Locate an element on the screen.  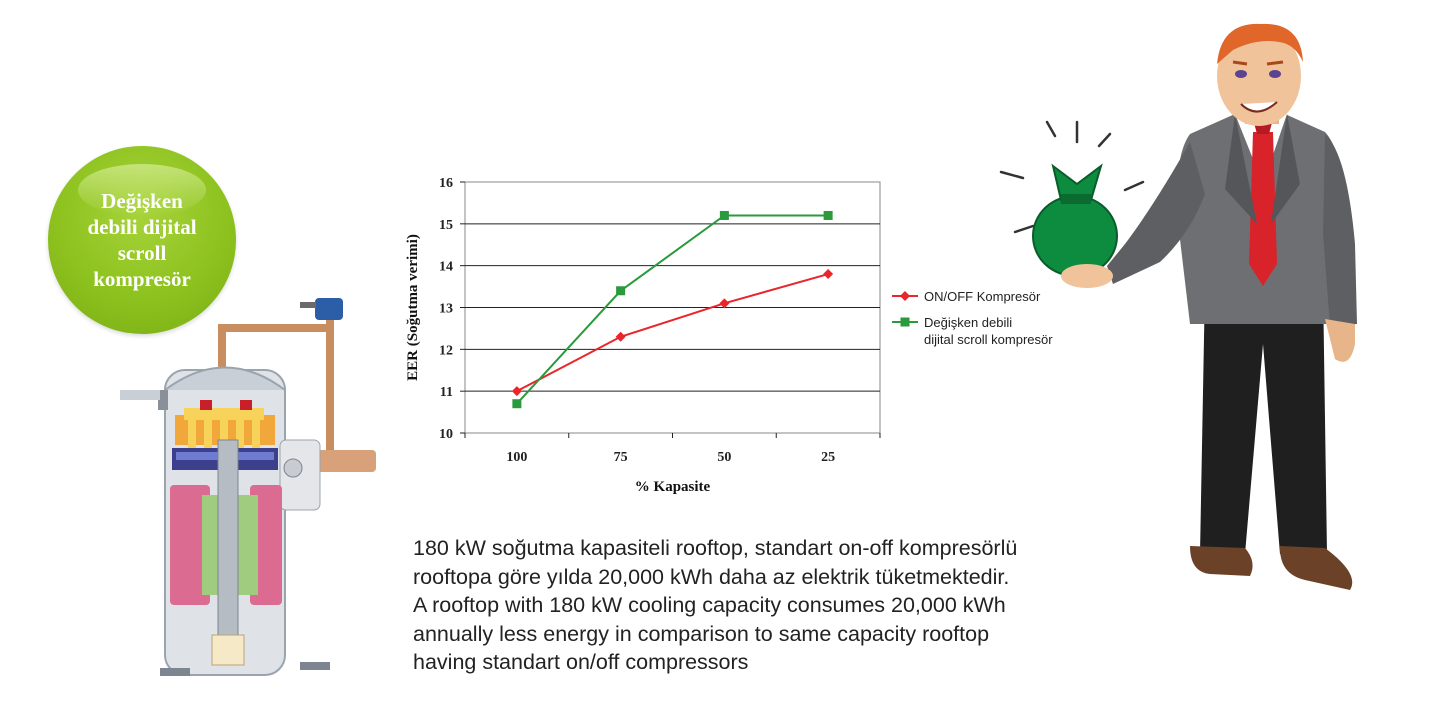
x-tick-label: 75 is located at coordinates (621, 457).